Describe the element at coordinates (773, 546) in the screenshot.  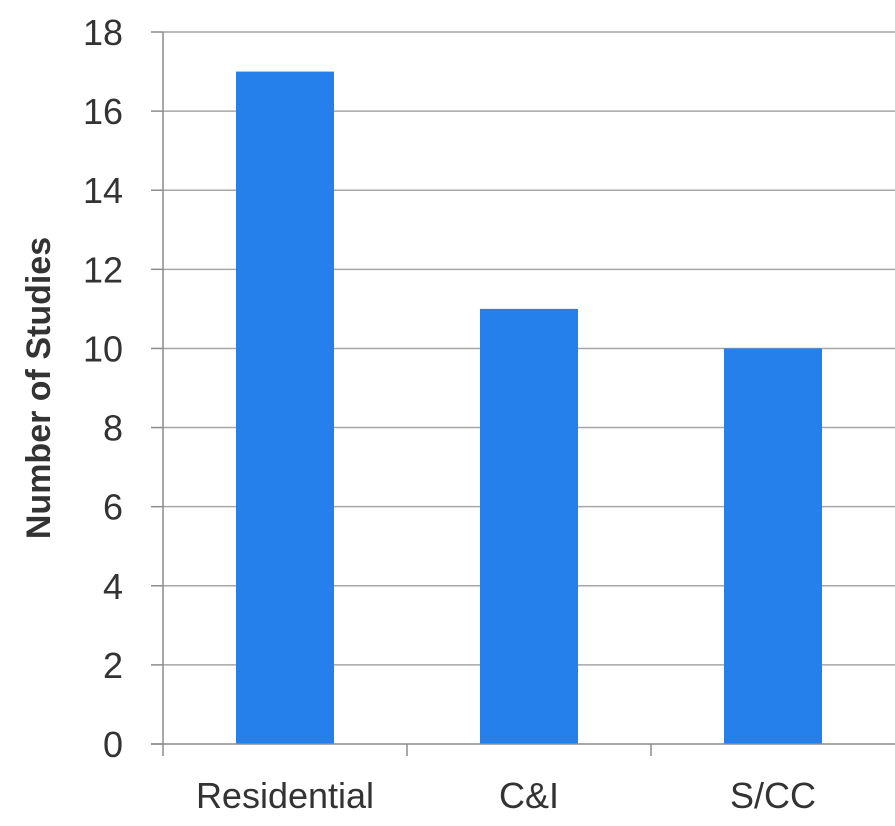
I see `bar-s-cc` at that location.